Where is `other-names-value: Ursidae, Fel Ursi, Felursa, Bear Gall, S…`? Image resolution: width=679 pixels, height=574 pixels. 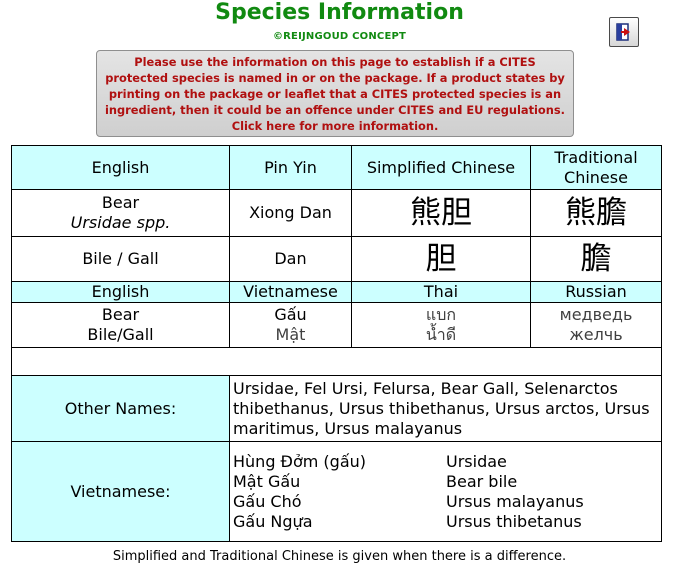
other-names-value: Ursidae, Fel Ursi, Felursa, Bear Gall, S… is located at coordinates (445, 408).